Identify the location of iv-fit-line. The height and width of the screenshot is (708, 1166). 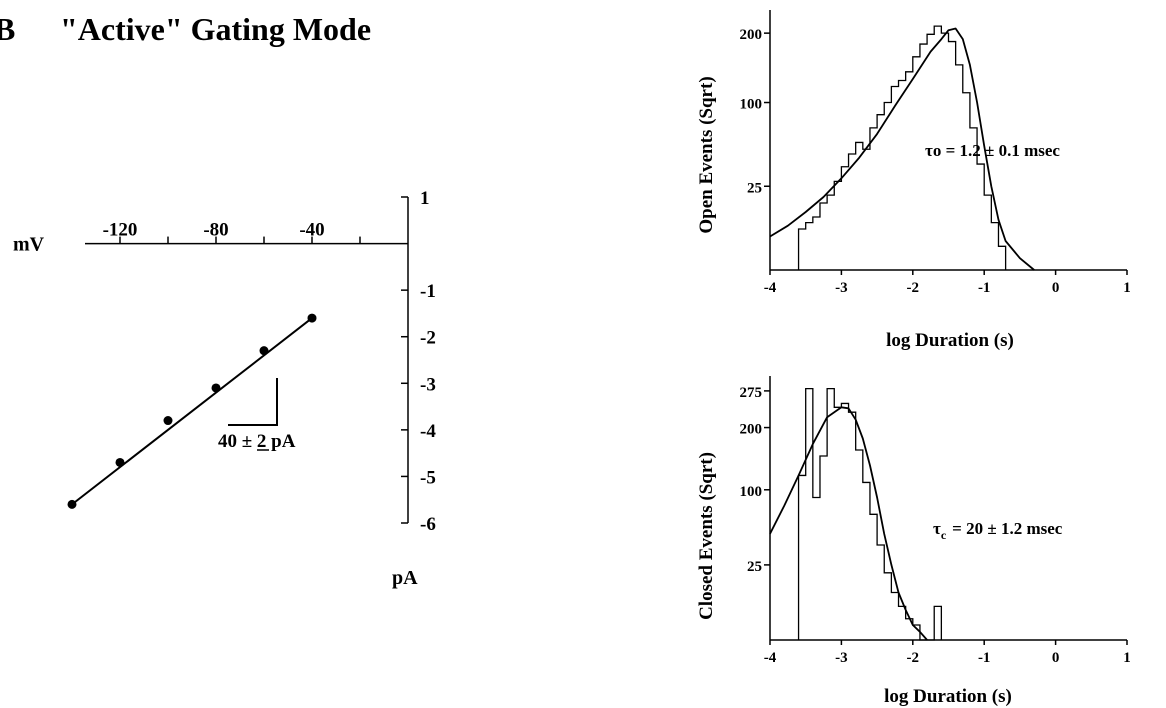
(192, 411).